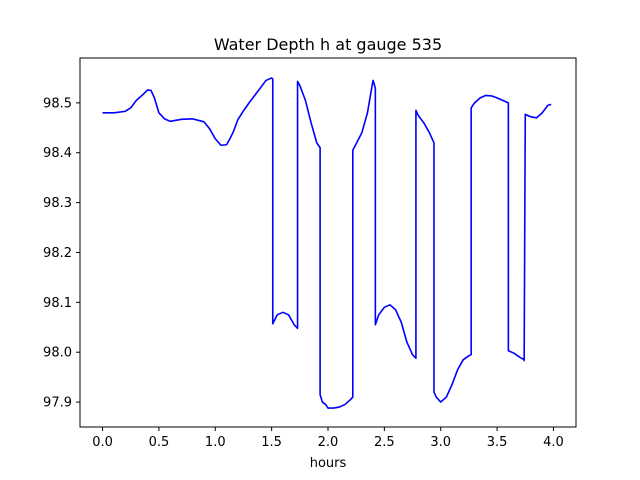  I want to click on y-tick-label: 98.4, so click(57, 153).